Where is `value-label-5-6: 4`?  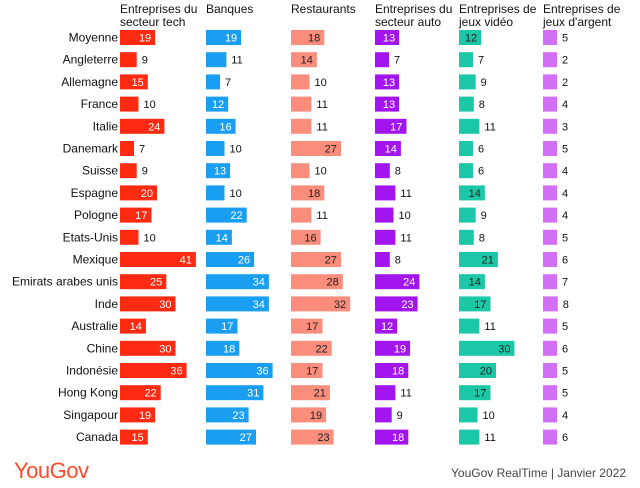 value-label-5-6: 4 is located at coordinates (565, 172).